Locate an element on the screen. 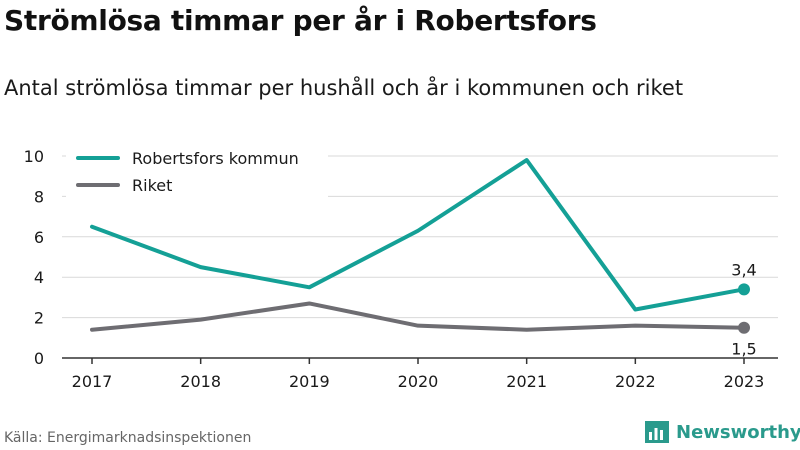 The image size is (800, 450). y-tick-label: 4 is located at coordinates (39, 277).